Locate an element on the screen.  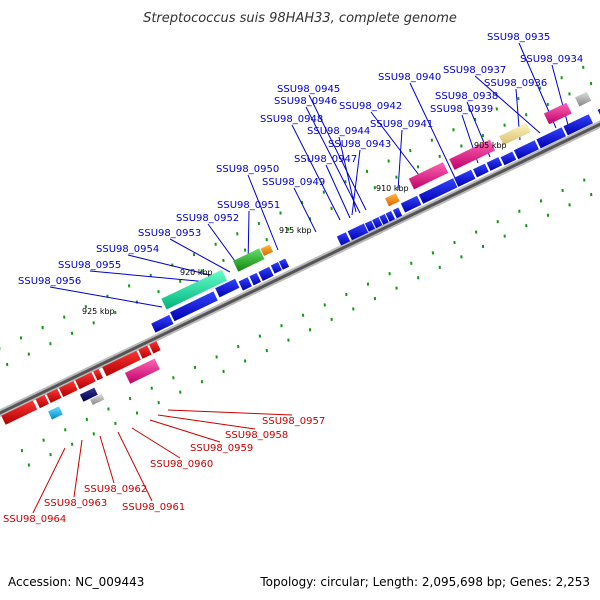
gene-label: SSU98_0947 is located at coordinates (325, 159).